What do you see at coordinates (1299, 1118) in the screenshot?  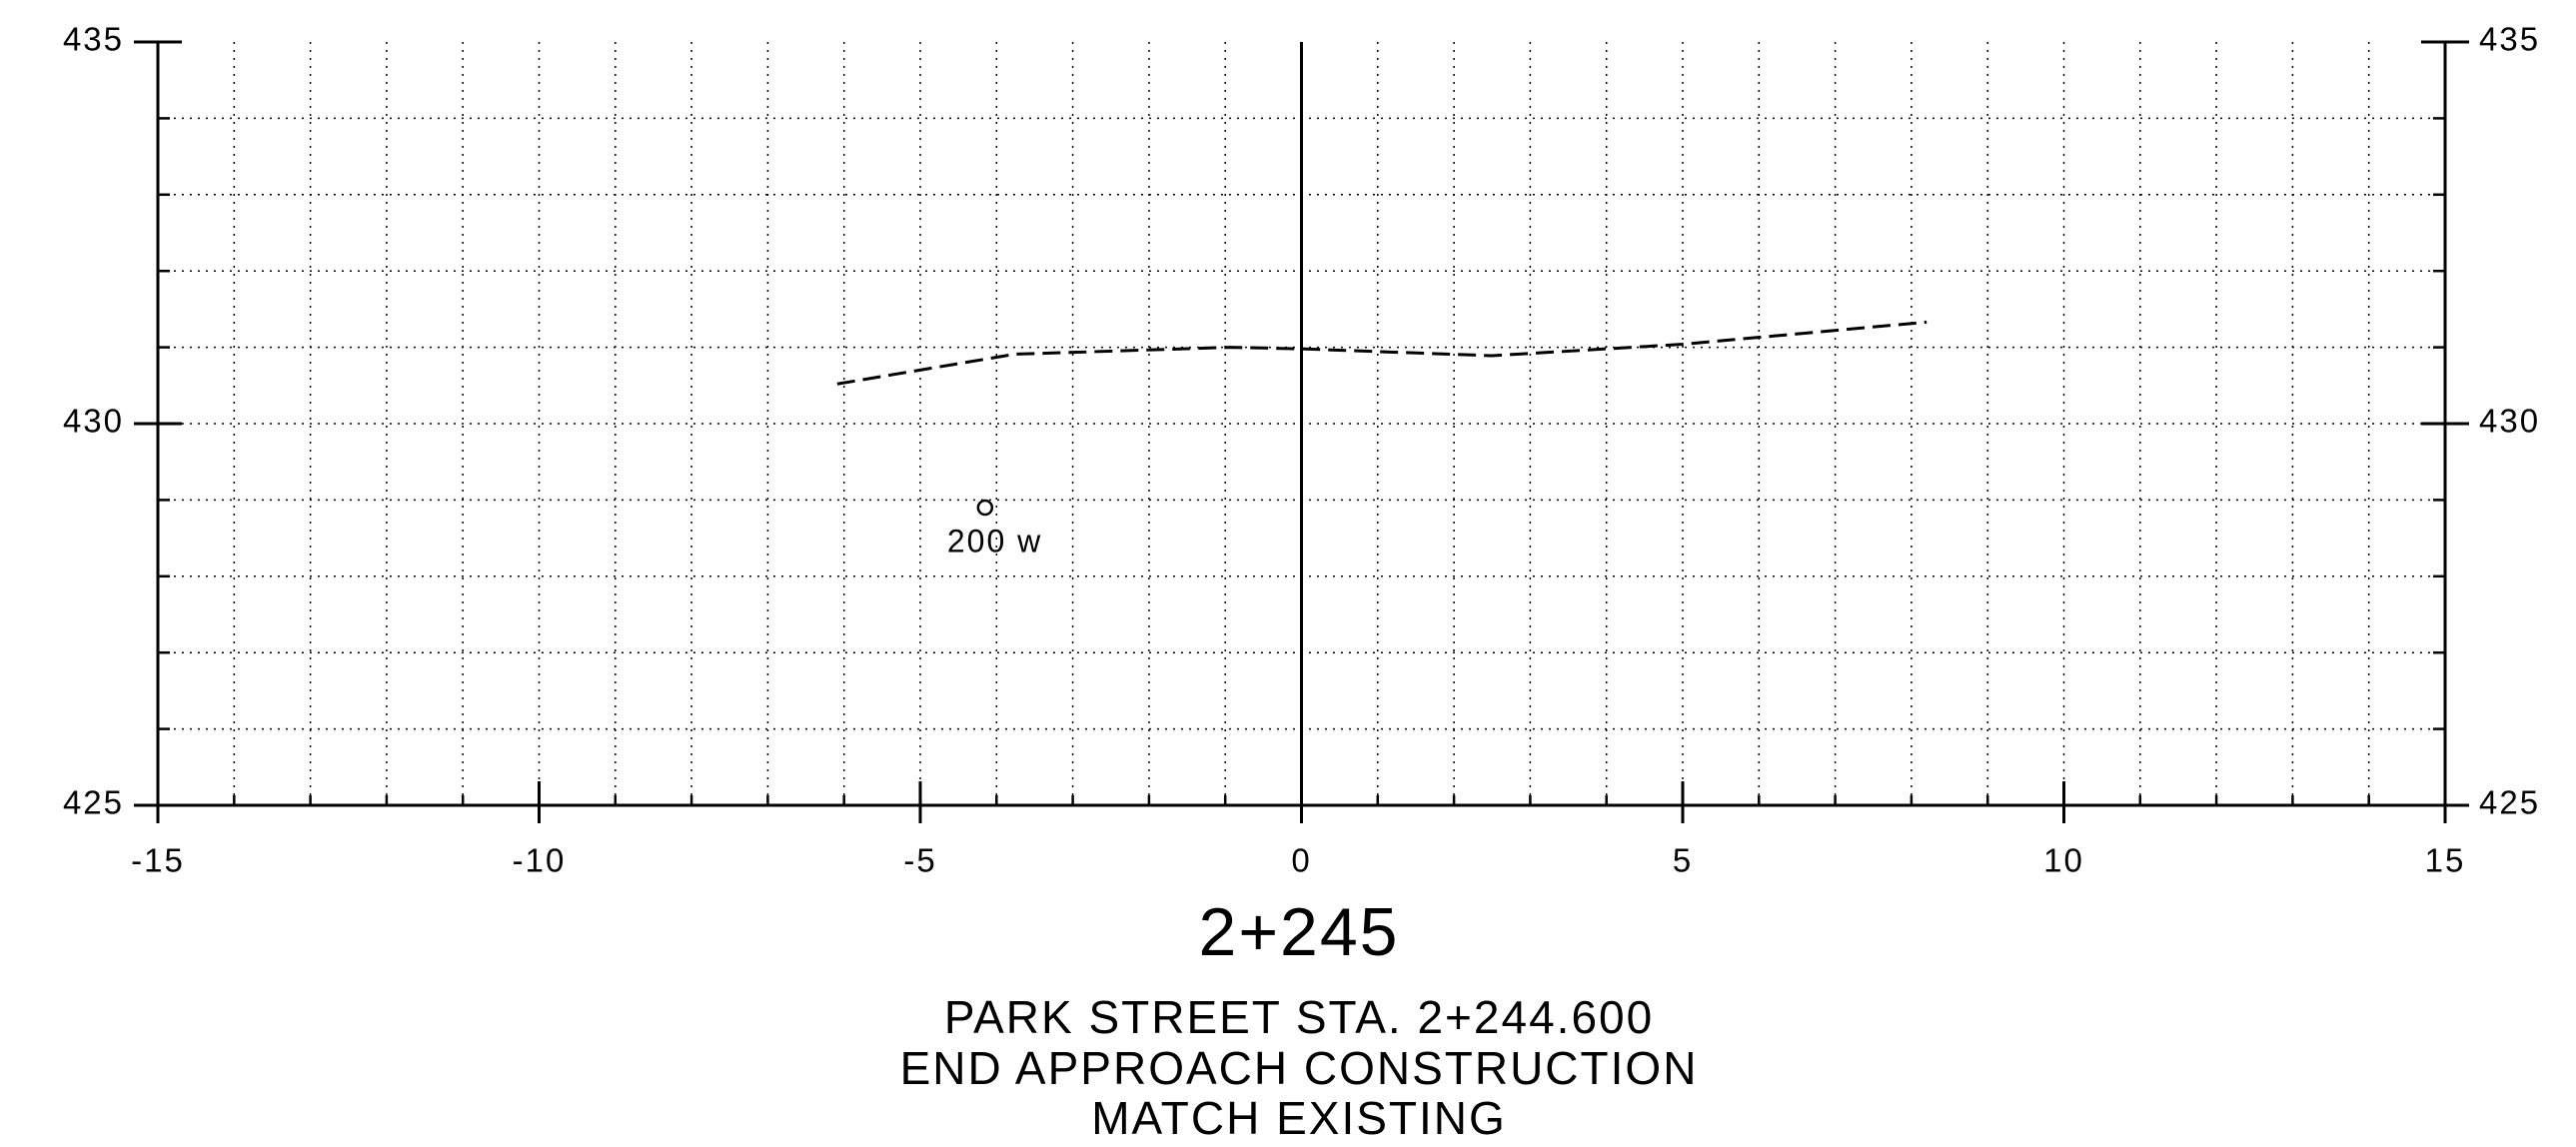 I see `title-line: MATCH EXISTING` at bounding box center [1299, 1118].